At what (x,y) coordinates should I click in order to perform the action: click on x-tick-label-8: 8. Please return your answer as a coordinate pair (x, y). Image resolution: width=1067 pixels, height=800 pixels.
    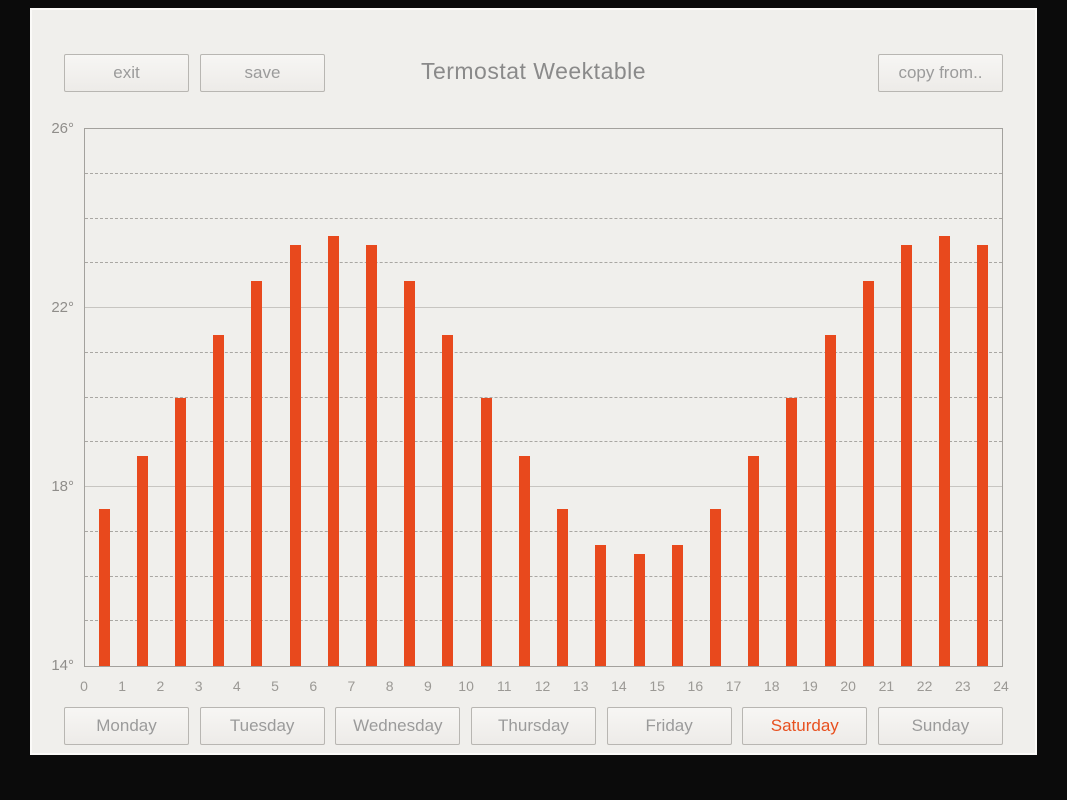
    Looking at the image, I should click on (389, 686).